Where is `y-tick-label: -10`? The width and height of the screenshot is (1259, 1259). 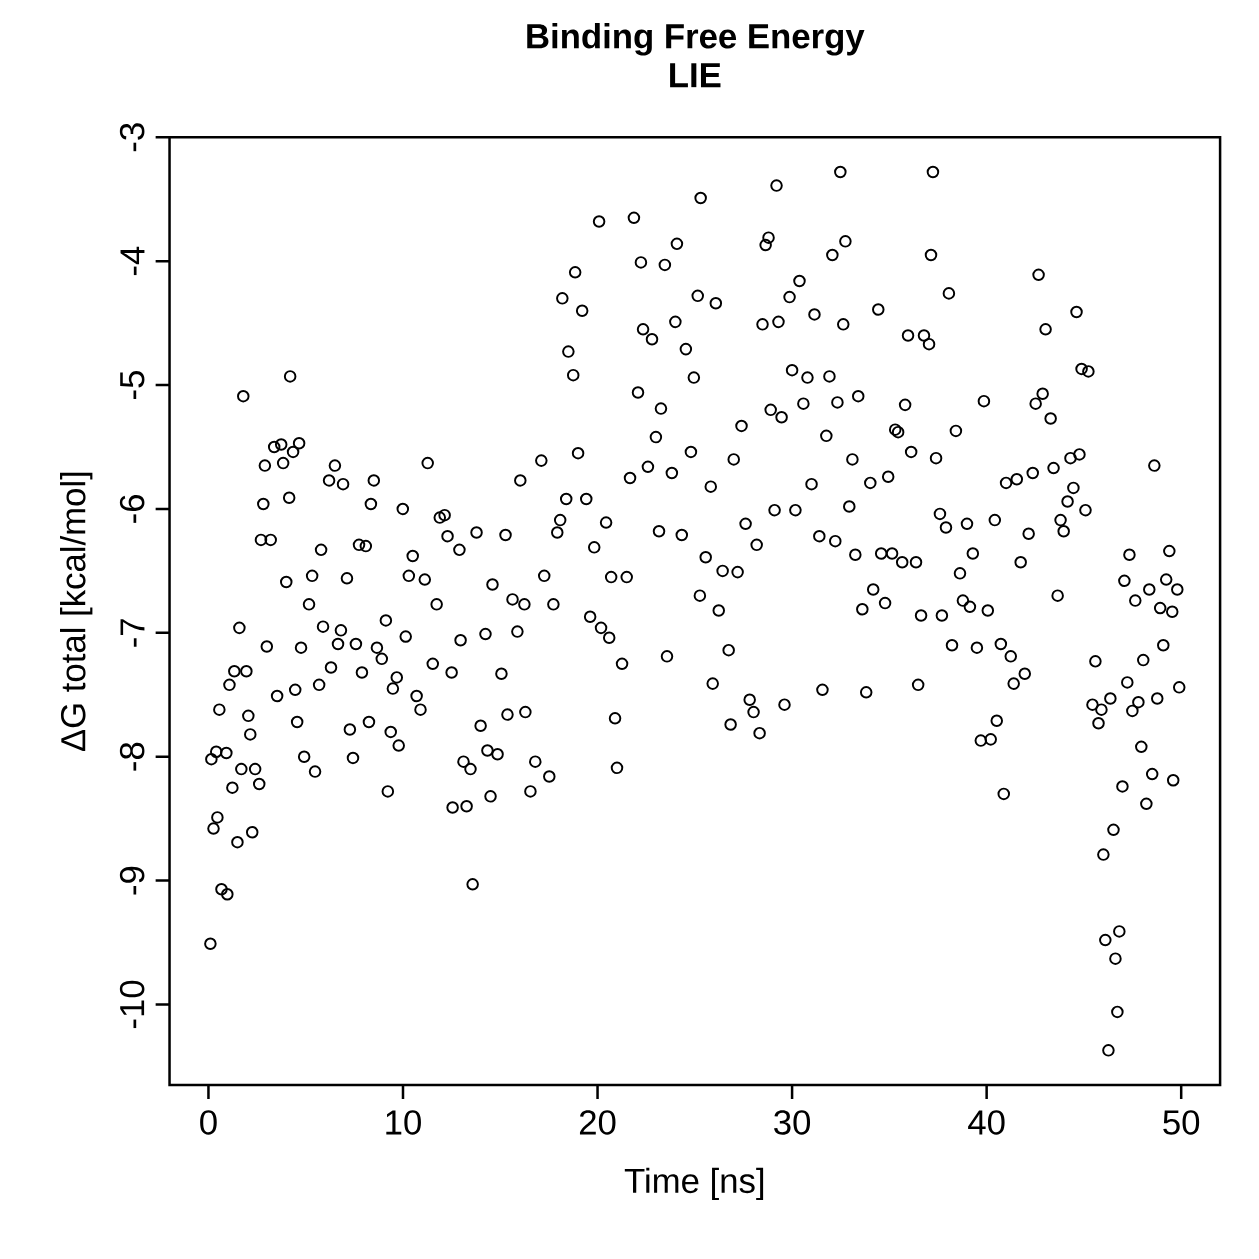
y-tick-label: -10 is located at coordinates (132, 1004).